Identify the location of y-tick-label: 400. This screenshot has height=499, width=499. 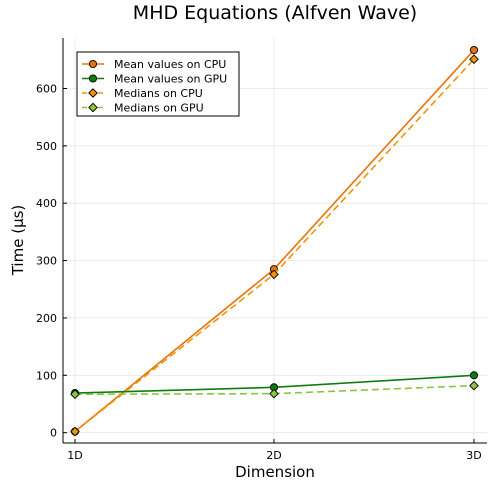
(46, 203).